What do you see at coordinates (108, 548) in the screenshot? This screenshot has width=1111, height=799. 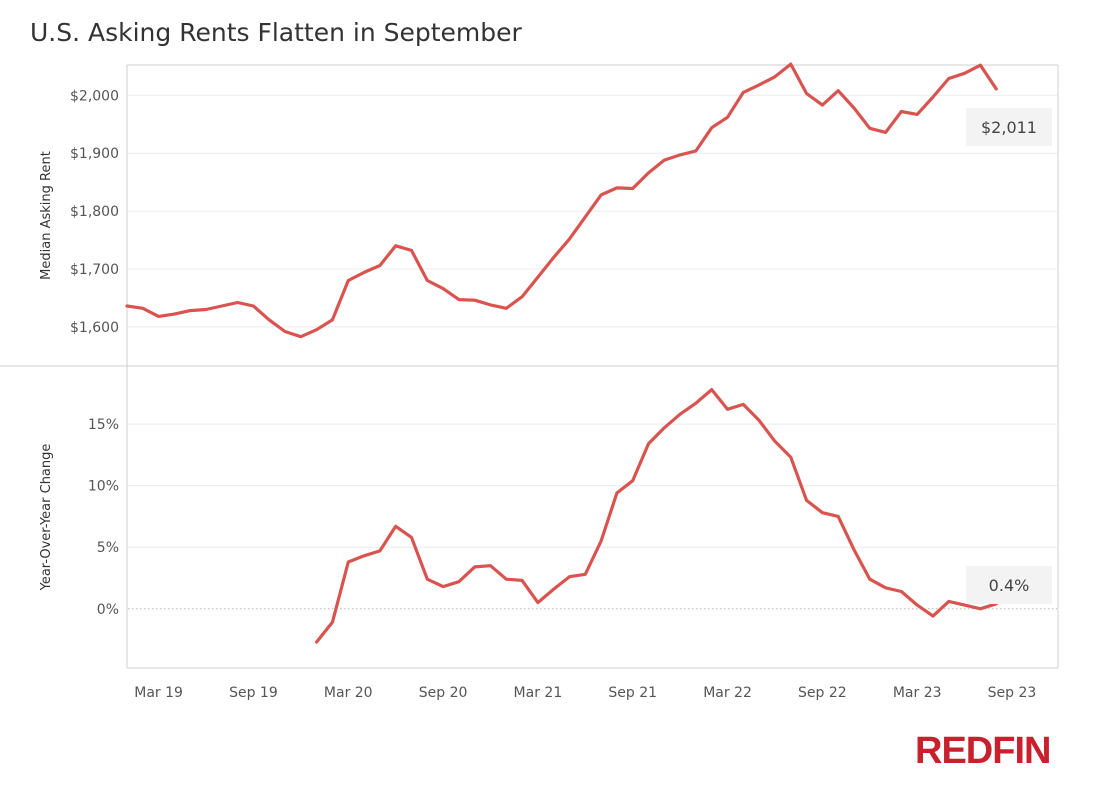 I see `y-tick-label-1-1: 5%` at bounding box center [108, 548].